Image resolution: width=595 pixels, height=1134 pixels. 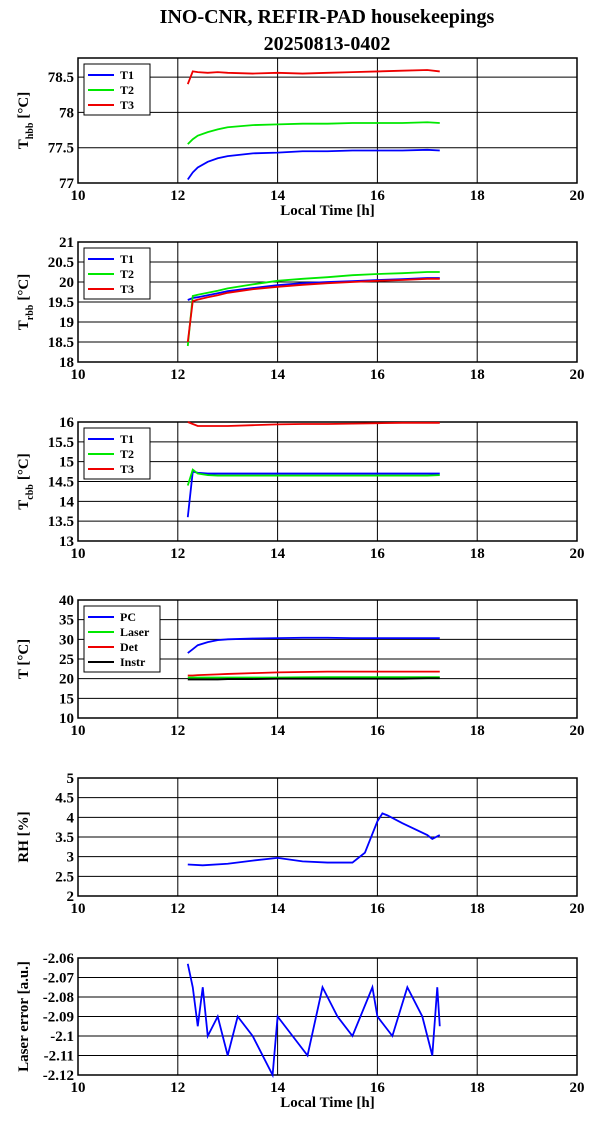 I want to click on y-tick-label: -2.11, so click(x=59, y=1057).